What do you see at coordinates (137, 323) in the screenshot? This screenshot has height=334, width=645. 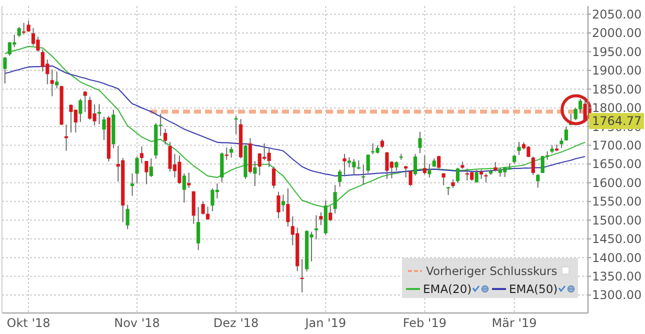 I see `x-tick-label: Nov '18` at bounding box center [137, 323].